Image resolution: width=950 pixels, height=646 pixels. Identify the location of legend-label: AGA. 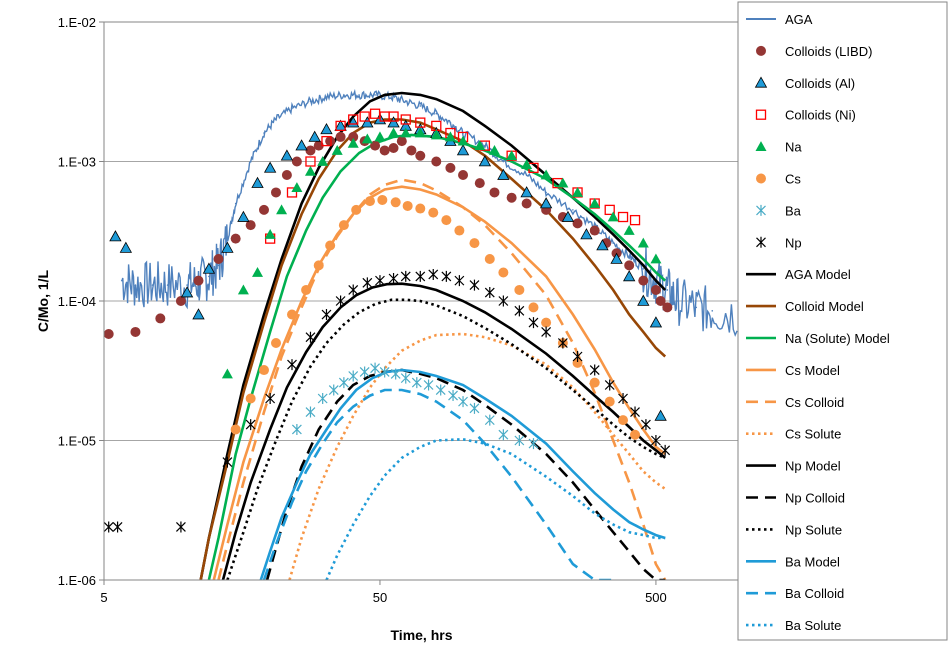
(799, 19).